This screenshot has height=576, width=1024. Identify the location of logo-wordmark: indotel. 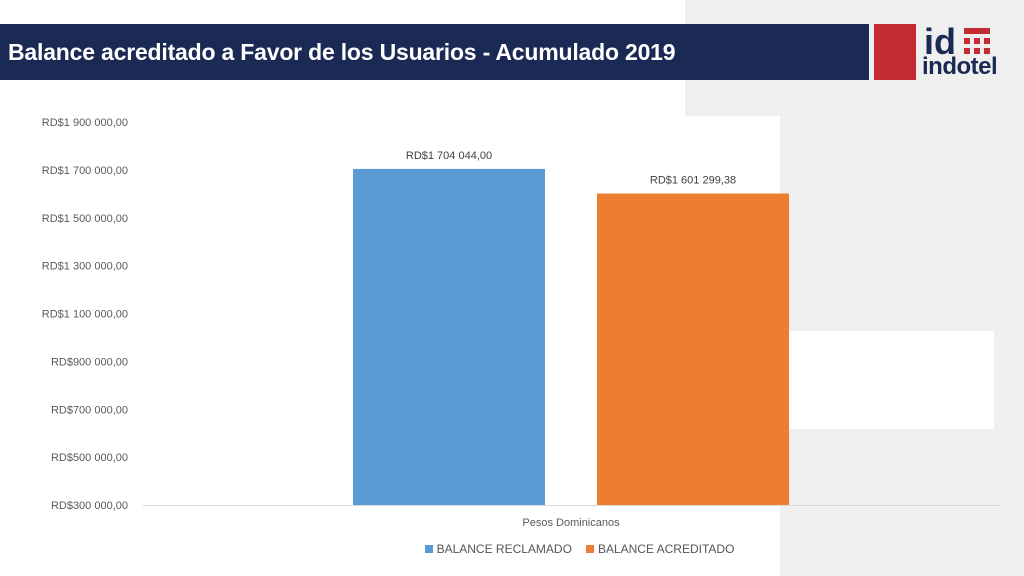
(960, 66).